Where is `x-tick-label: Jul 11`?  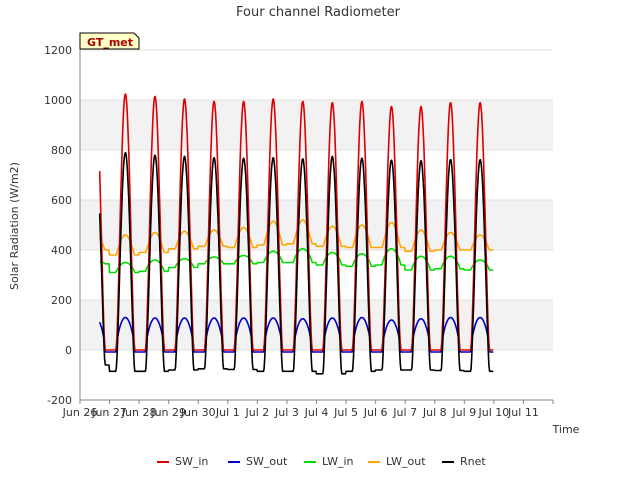
x-tick-label: Jul 11 is located at coordinates (523, 412).